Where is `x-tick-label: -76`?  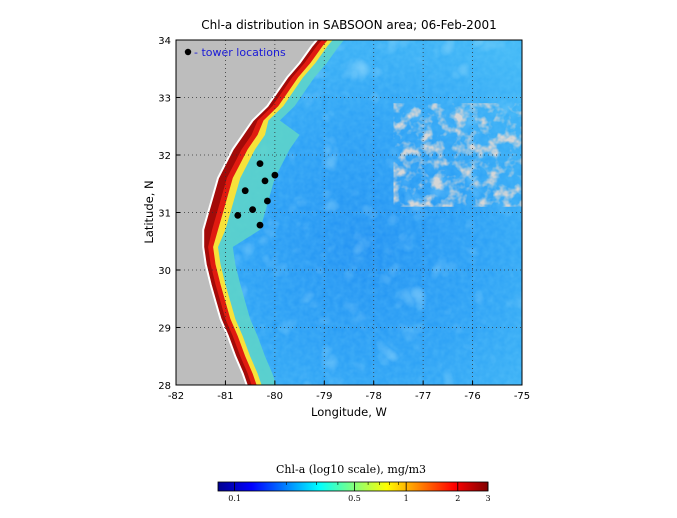
x-tick-label: -76 is located at coordinates (472, 396).